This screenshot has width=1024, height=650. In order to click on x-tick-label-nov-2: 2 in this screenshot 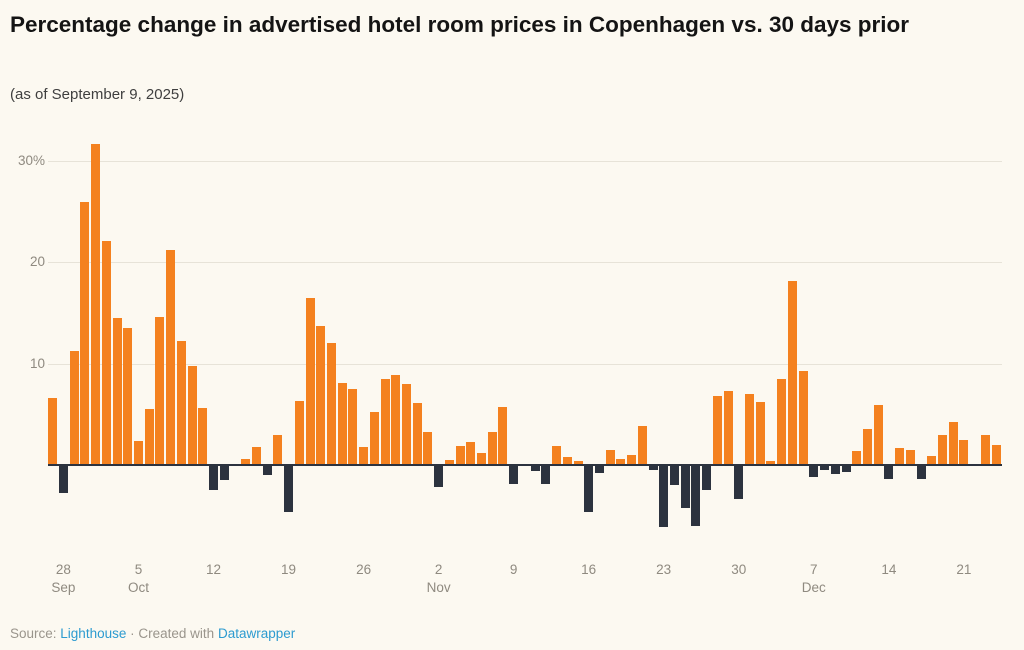, I will do `click(438, 569)`.